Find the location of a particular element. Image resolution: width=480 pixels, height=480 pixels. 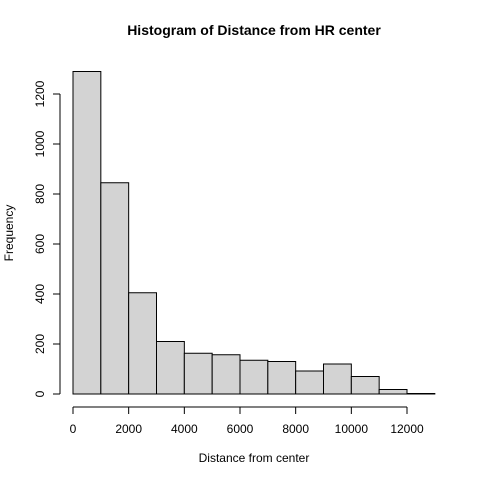

y-tick-label: 600 is located at coordinates (40, 244).